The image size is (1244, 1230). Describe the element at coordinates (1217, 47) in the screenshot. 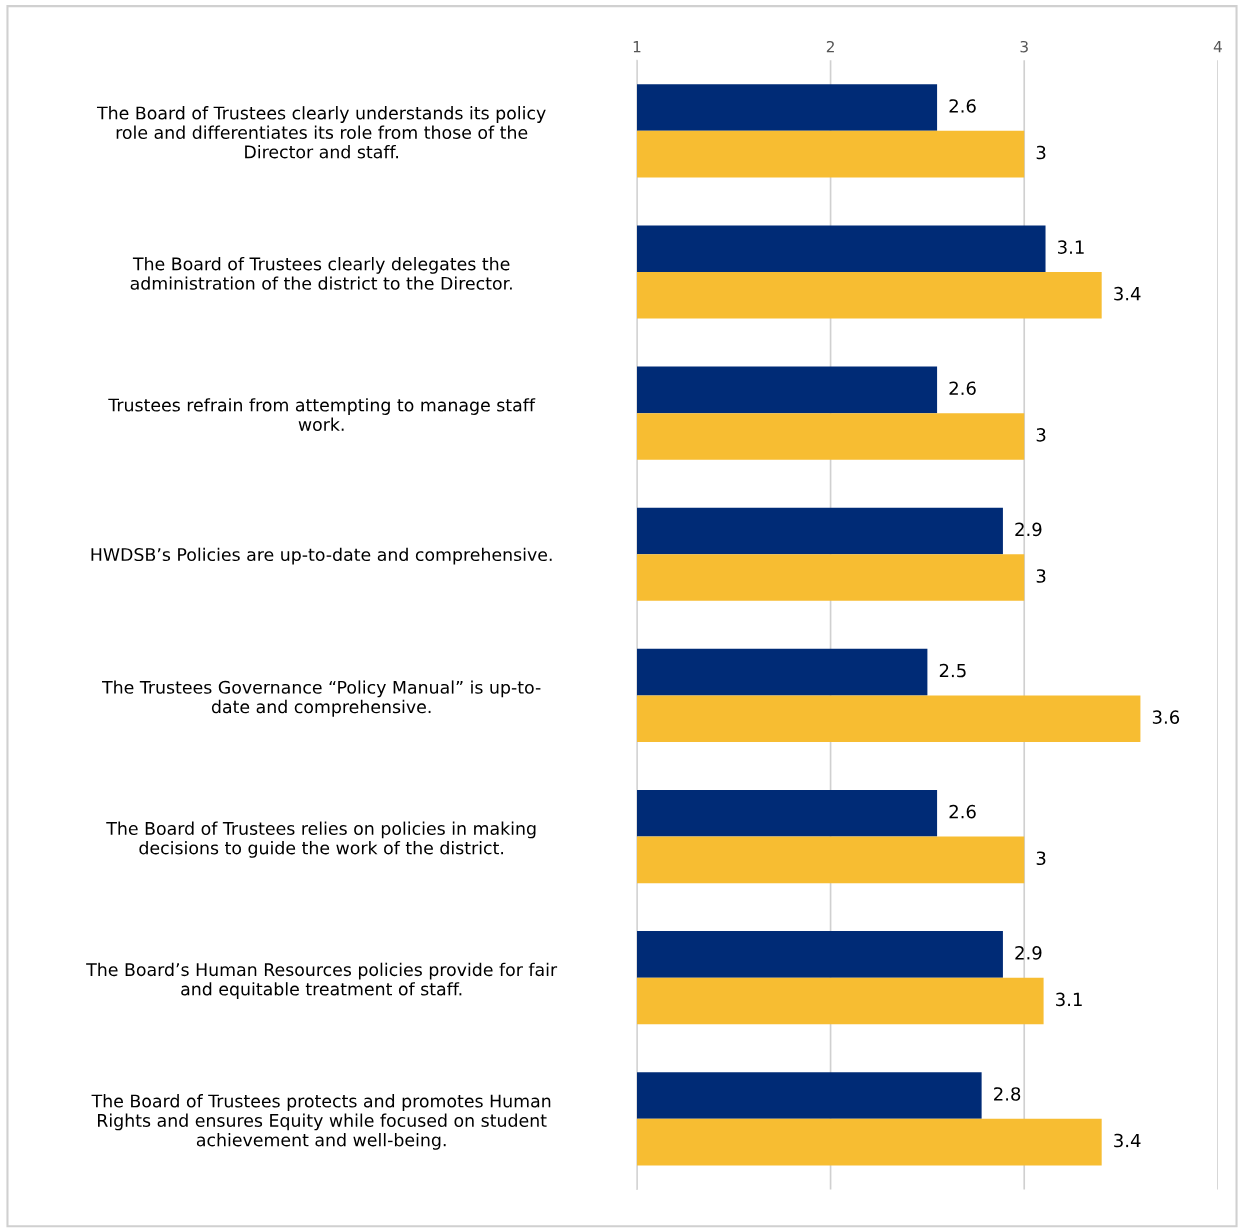

I see `x-tick-label: 4` at that location.